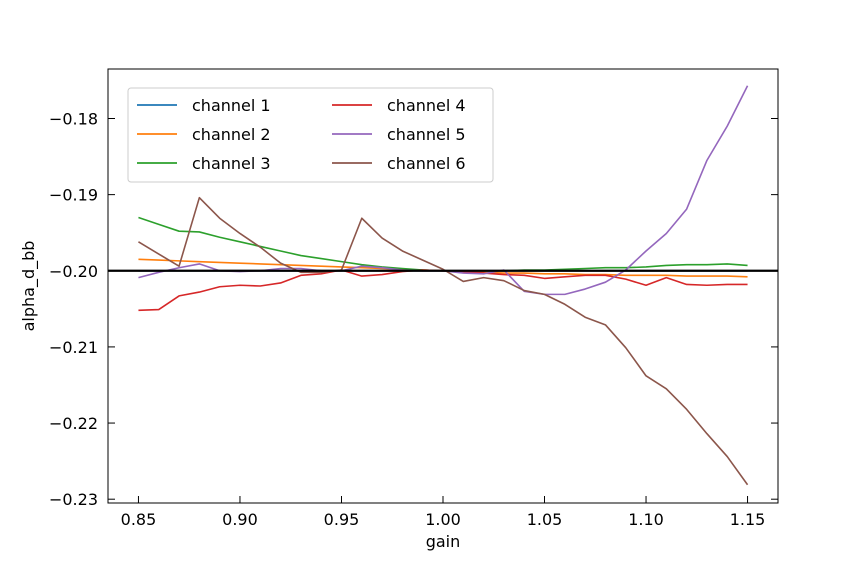  Describe the element at coordinates (426, 134) in the screenshot. I see `legend-label: channel 5` at that location.